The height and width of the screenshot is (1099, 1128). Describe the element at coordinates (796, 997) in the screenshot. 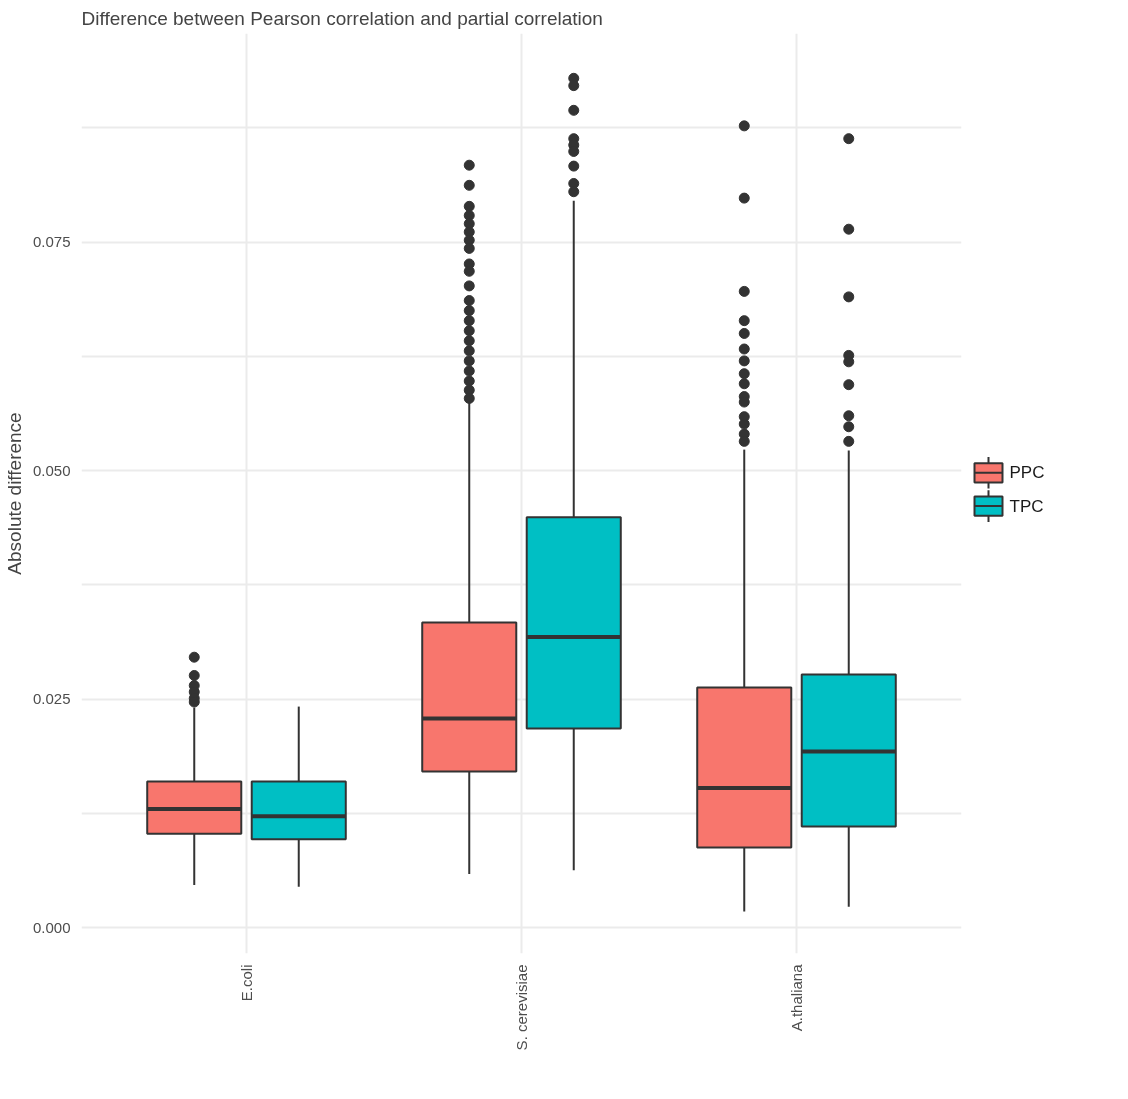

I see `x-tick-label: A.thaliana` at that location.